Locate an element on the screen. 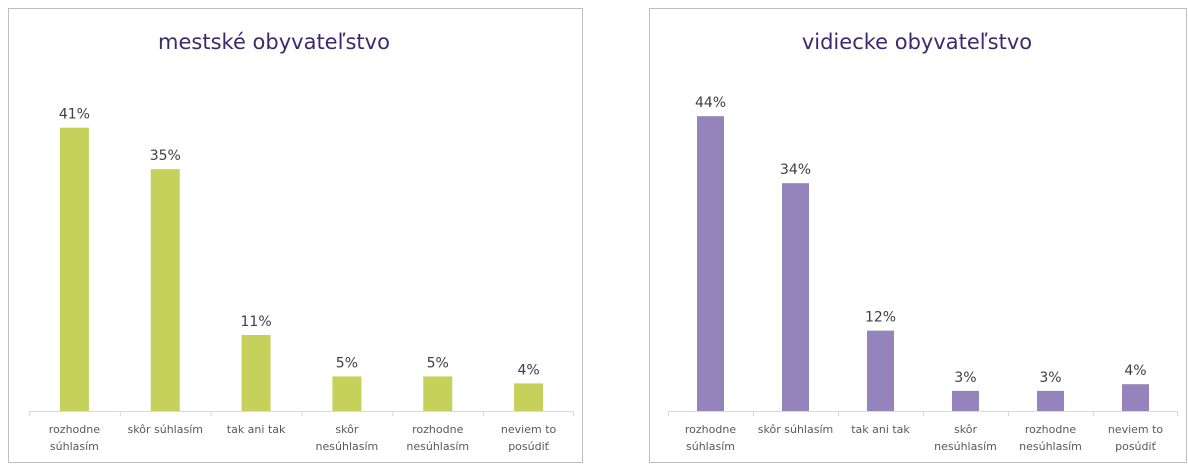 This screenshot has width=1188, height=464. data-label-3: 12% is located at coordinates (880, 318).